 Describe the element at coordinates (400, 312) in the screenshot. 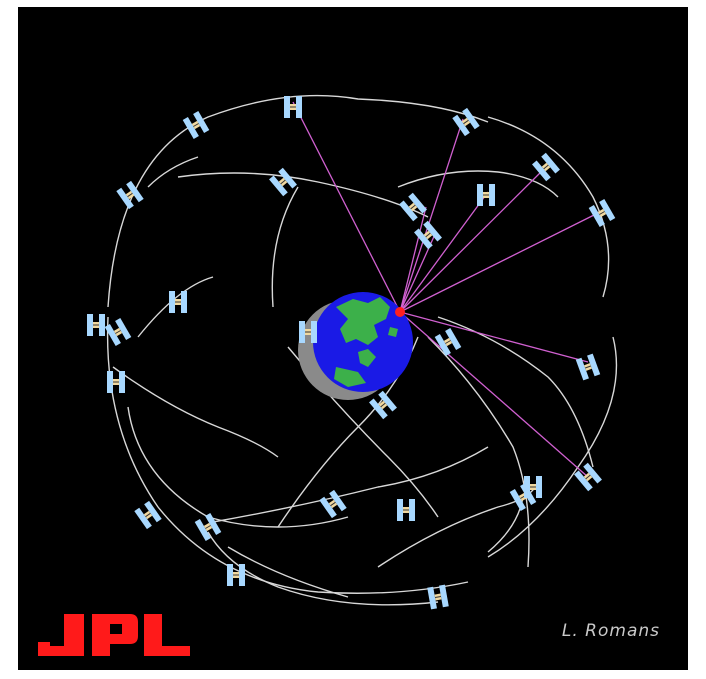

I see `receiver-icon` at that location.